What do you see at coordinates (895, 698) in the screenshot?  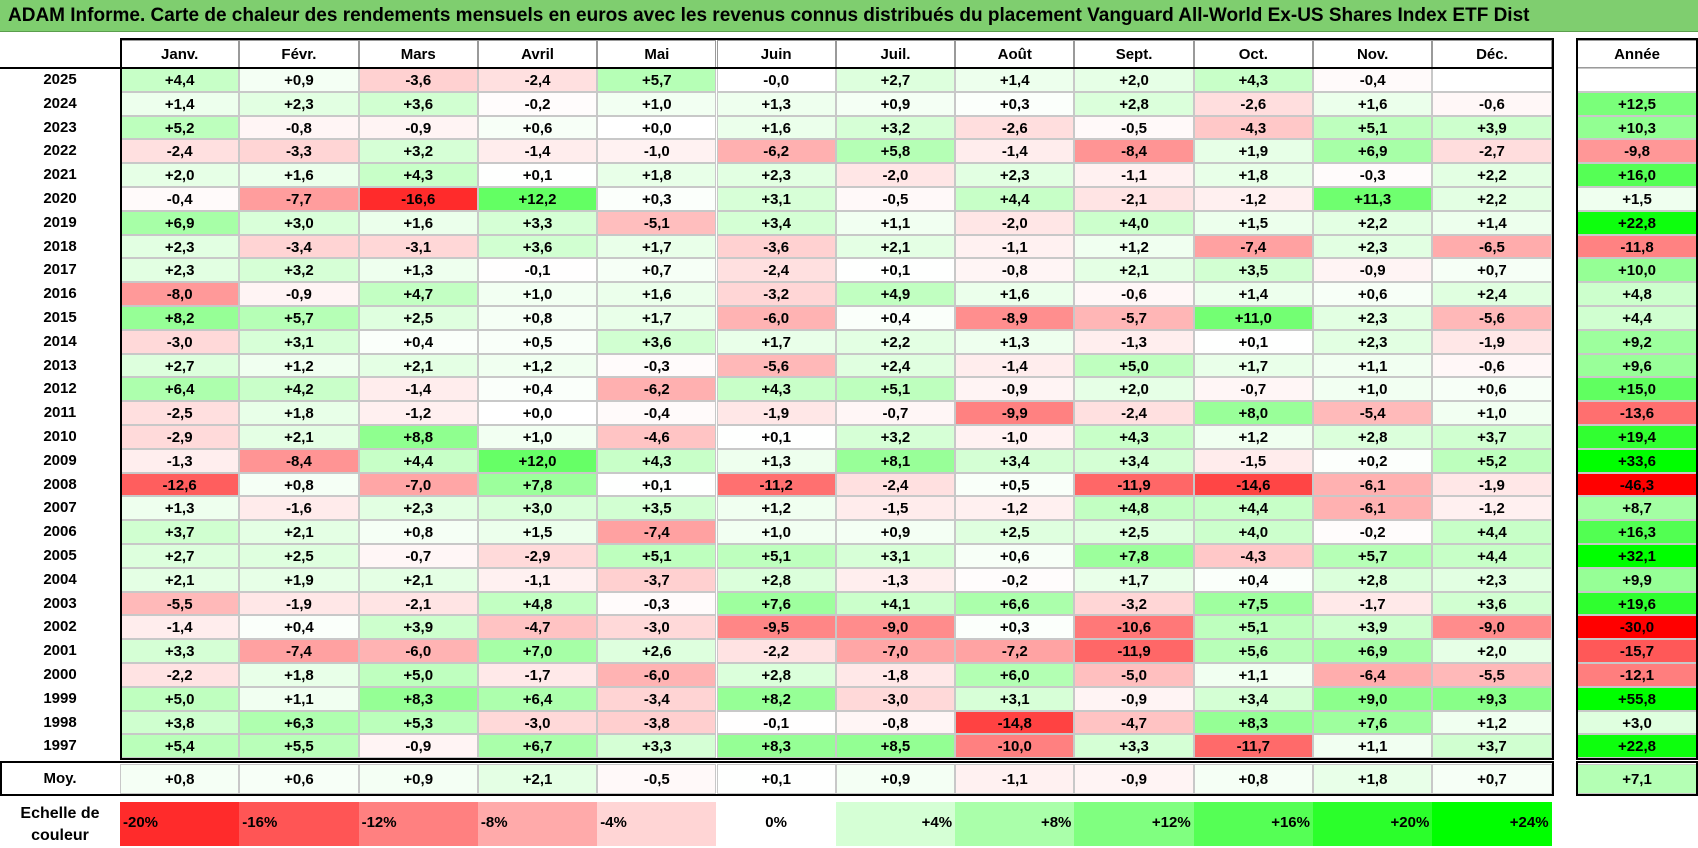 I see `heatmap-cell: -3,0` at bounding box center [895, 698].